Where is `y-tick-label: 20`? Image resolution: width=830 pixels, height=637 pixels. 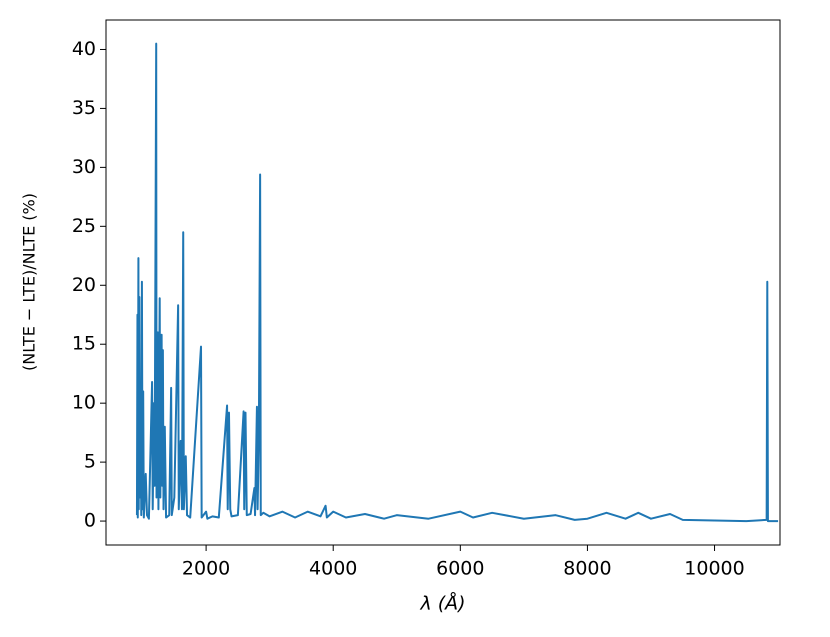
y-tick-label: 20 is located at coordinates (84, 285).